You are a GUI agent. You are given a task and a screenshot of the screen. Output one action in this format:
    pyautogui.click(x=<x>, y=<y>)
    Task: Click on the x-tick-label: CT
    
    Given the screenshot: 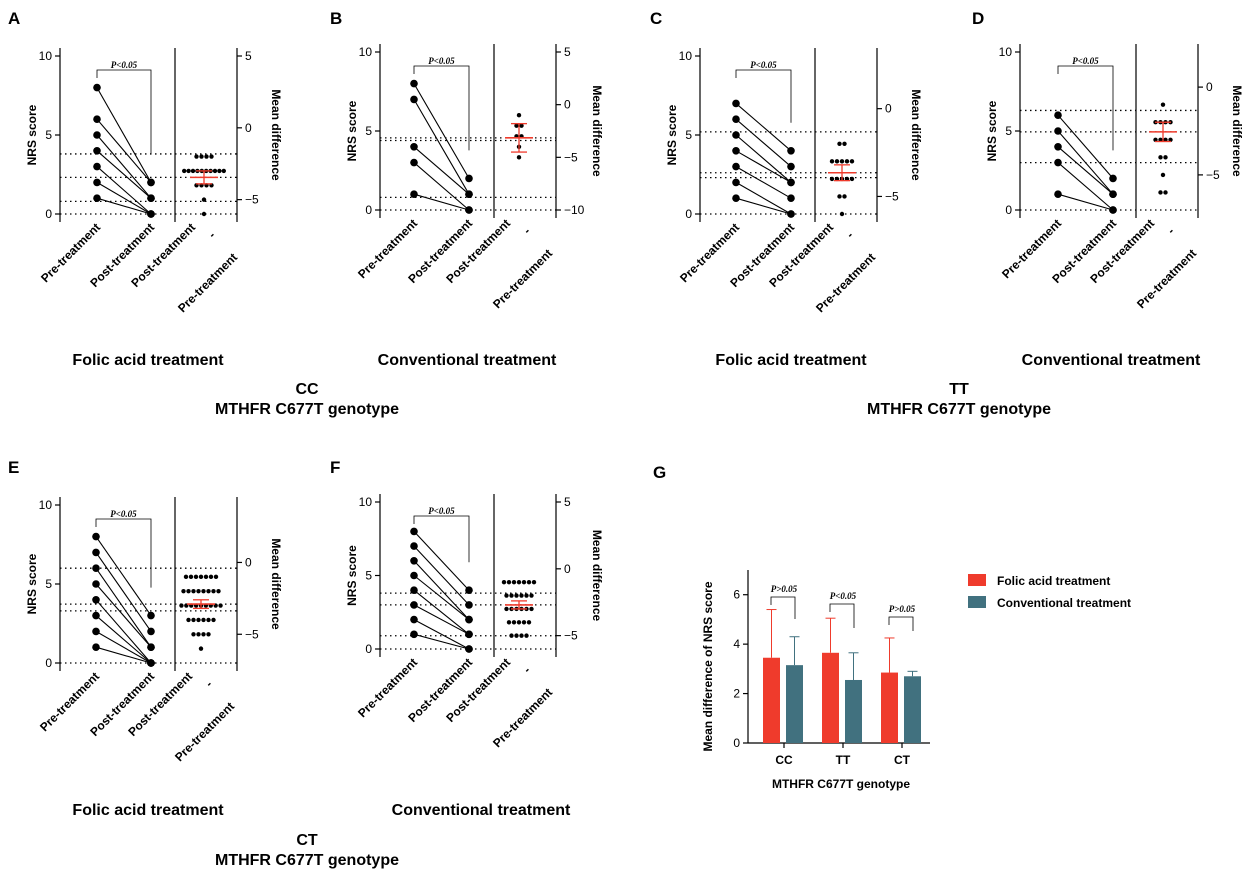 What is the action you would take?
    pyautogui.click(x=902, y=760)
    